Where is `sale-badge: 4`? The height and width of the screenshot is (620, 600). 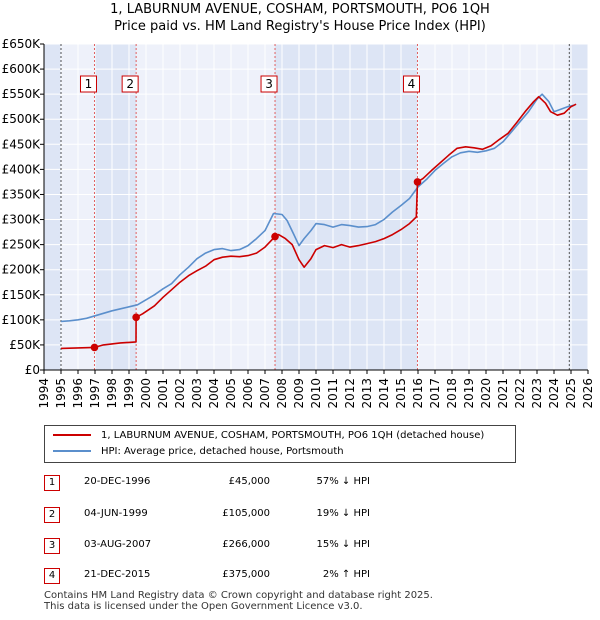 sale-badge: 4 is located at coordinates (411, 84).